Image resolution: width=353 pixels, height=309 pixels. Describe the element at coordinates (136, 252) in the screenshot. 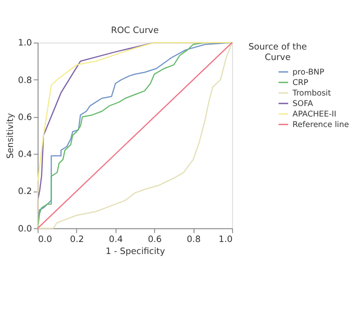

I see `x-axis-title: 1 - Specificity` at that location.